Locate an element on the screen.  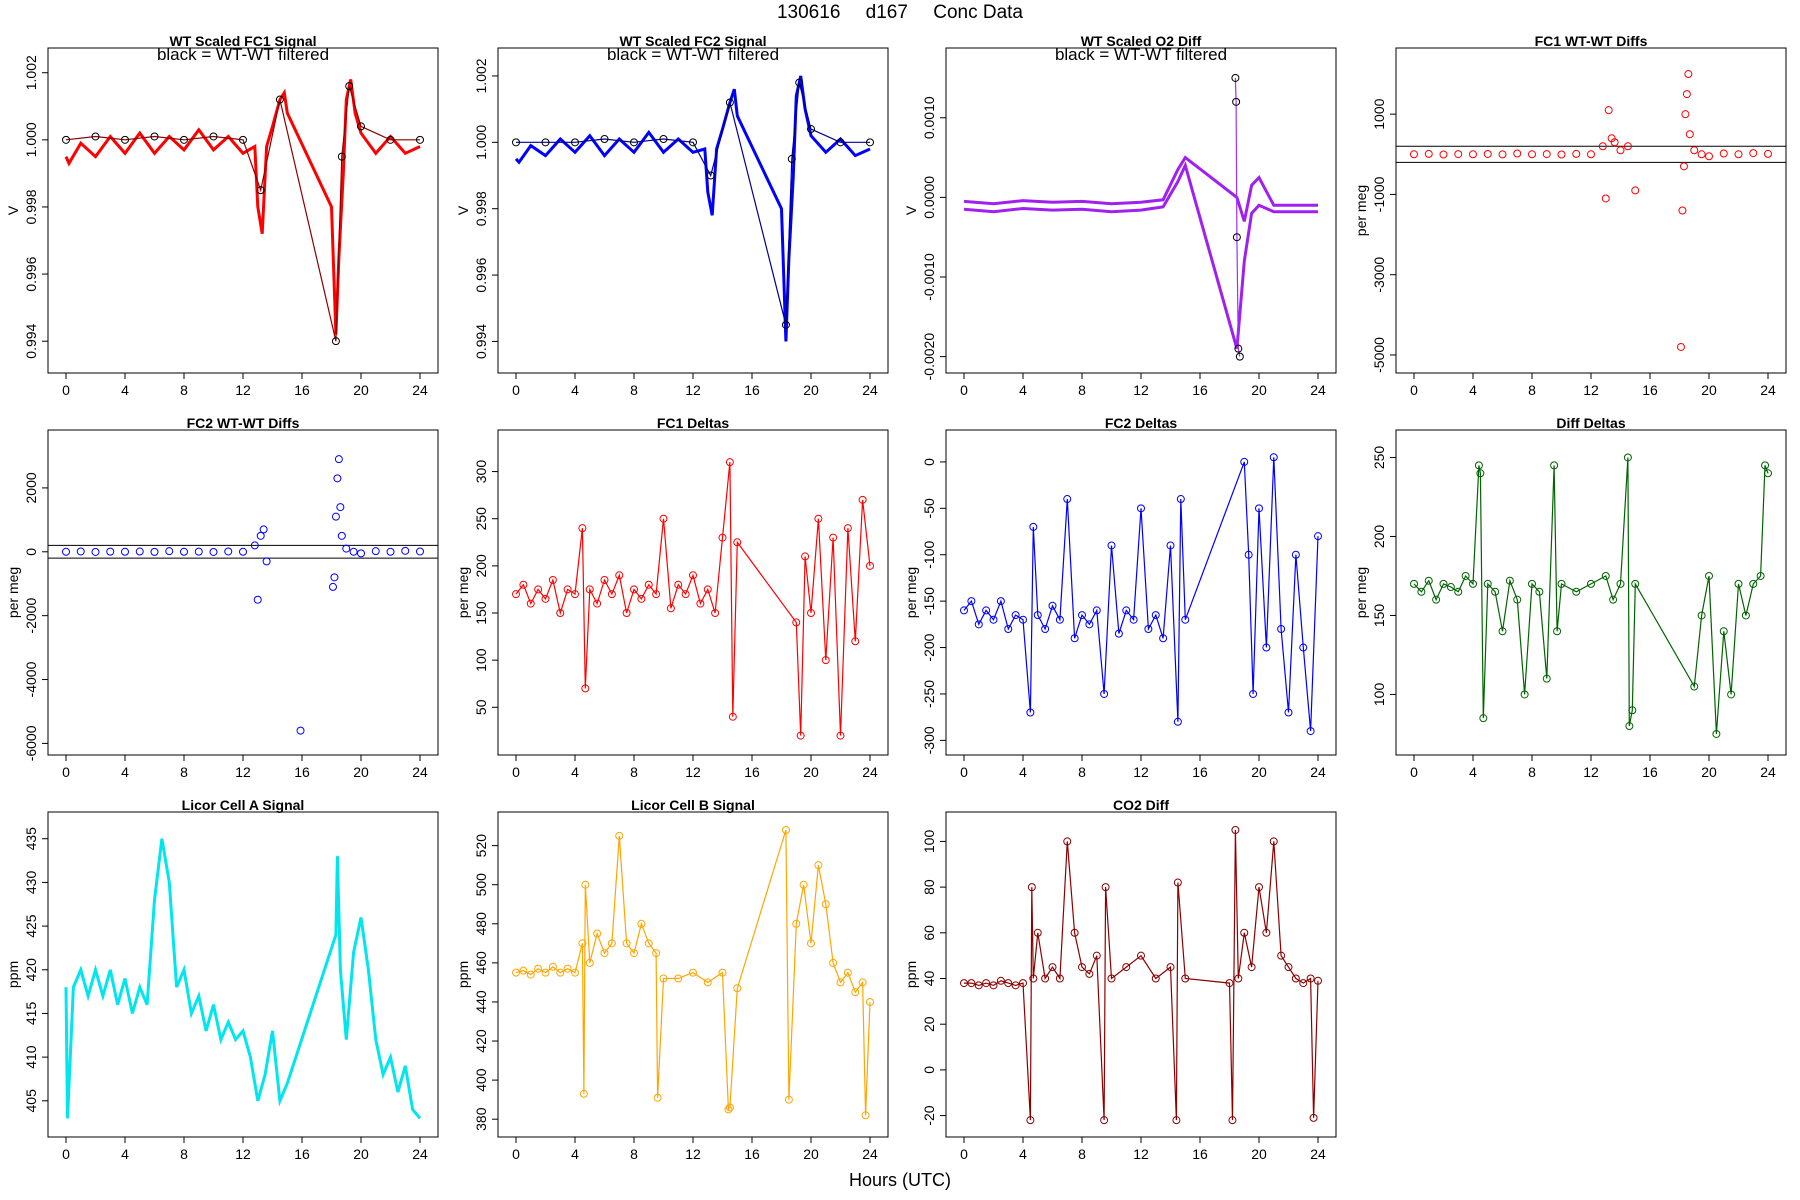
title-day: d167 is located at coordinates (886, 12).